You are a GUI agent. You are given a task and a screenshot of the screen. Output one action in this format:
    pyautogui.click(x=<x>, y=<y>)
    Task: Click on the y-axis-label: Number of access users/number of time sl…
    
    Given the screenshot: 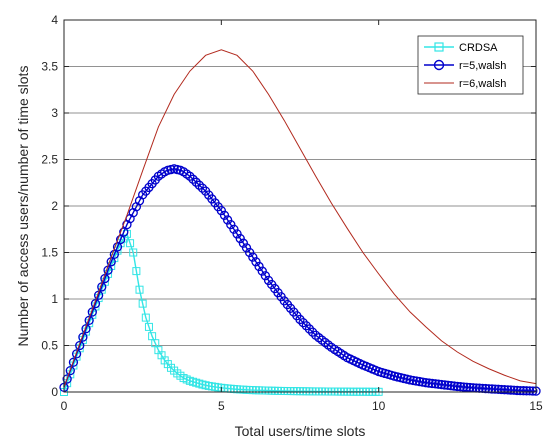 What is the action you would take?
    pyautogui.click(x=23, y=206)
    